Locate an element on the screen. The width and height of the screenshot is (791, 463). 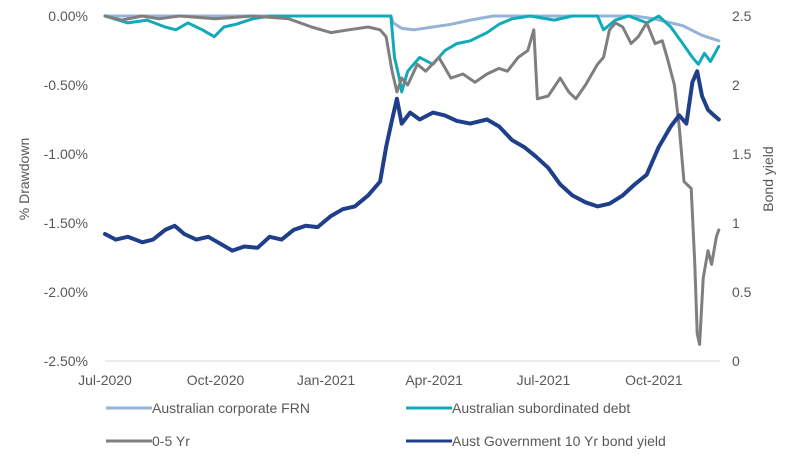
y2-tick-label: 1 is located at coordinates (736, 223).